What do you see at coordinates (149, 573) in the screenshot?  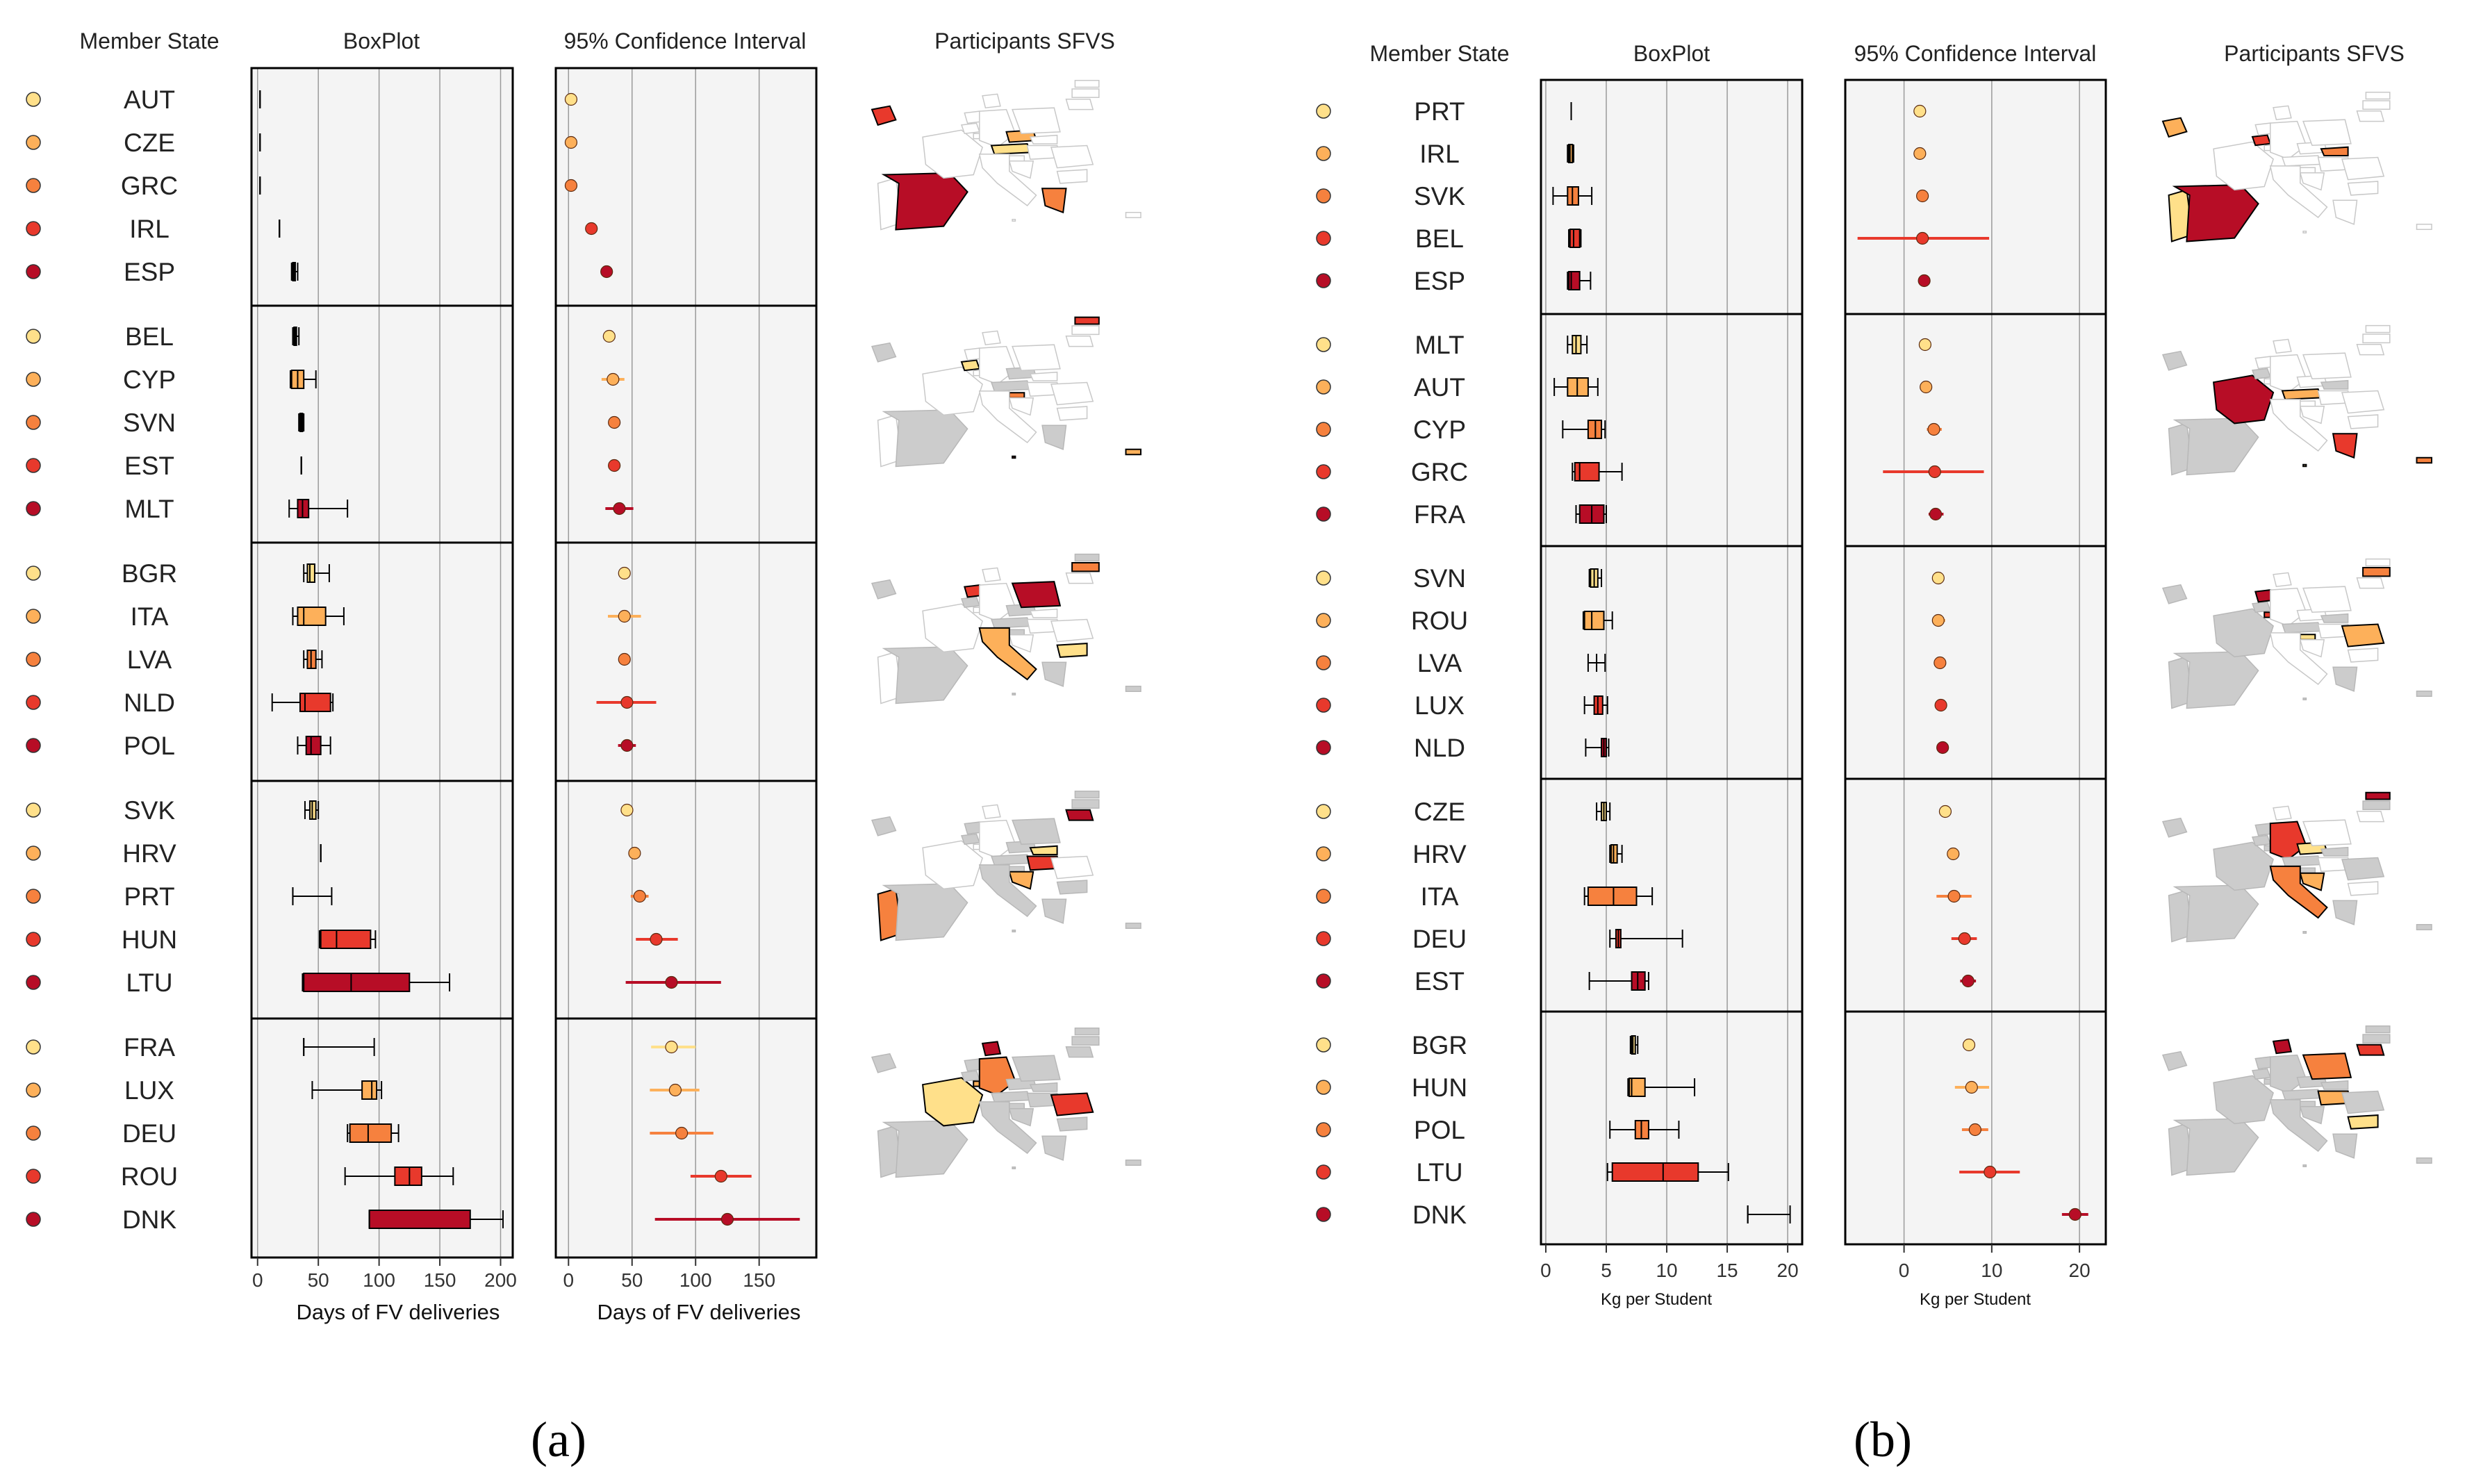 I see `state-label: BGR` at bounding box center [149, 573].